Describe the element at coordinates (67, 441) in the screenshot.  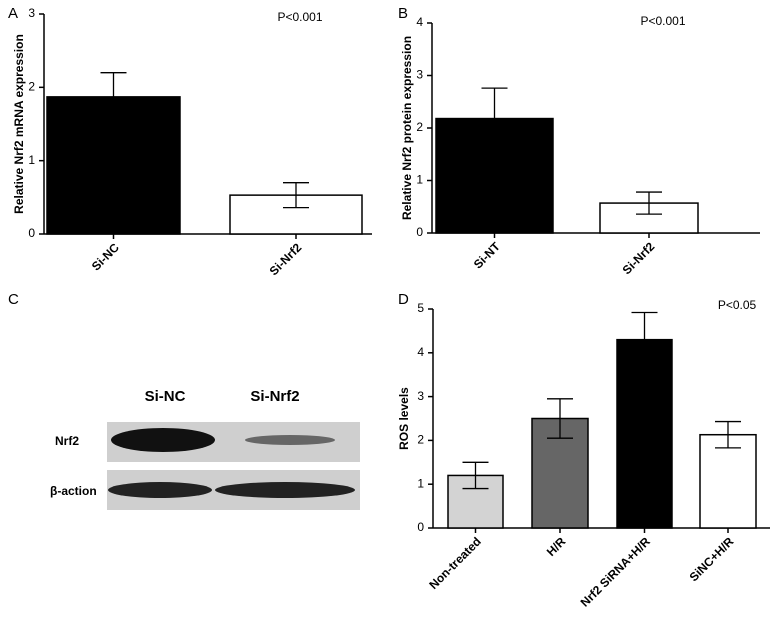
I see `row-label: Nrf2` at that location.